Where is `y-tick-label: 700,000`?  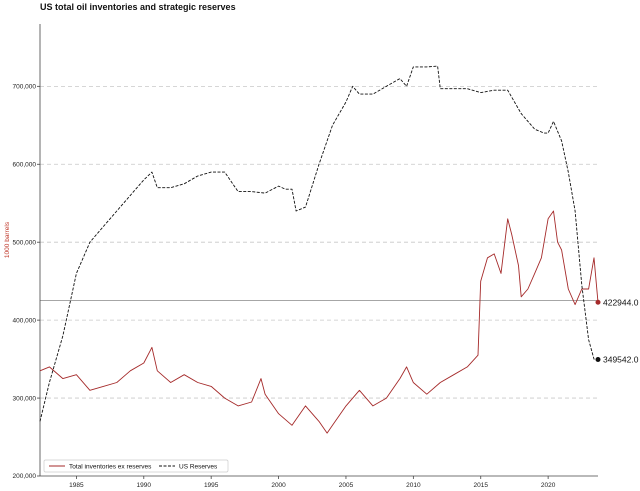
y-tick-label: 700,000 is located at coordinates (25, 87).